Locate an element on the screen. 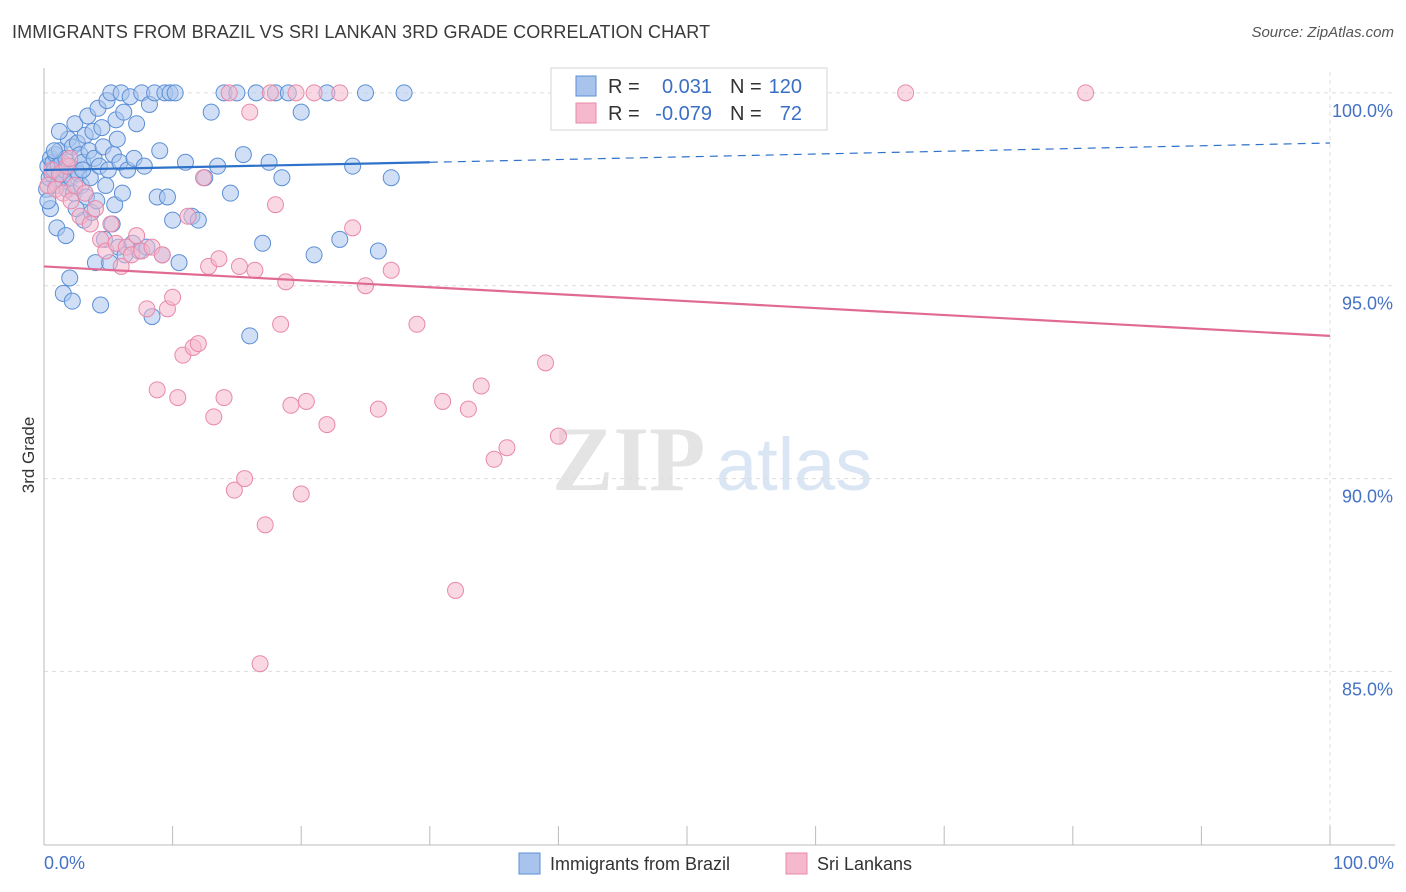 Image resolution: width=1406 pixels, height=892 pixels. legend-n-value-2: 72 is located at coordinates (791, 114).